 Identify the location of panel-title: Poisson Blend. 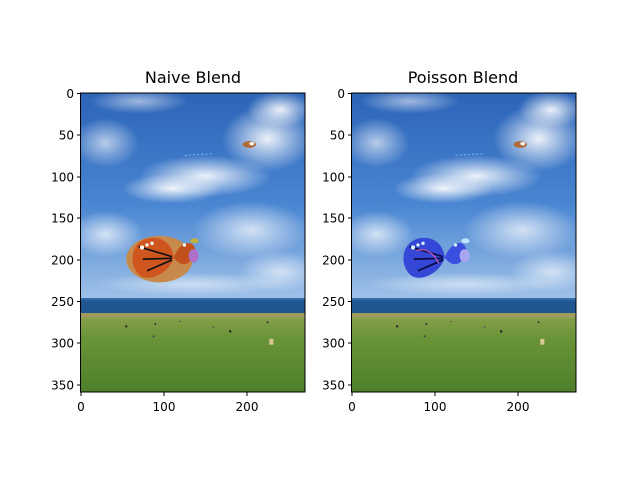
(463, 77).